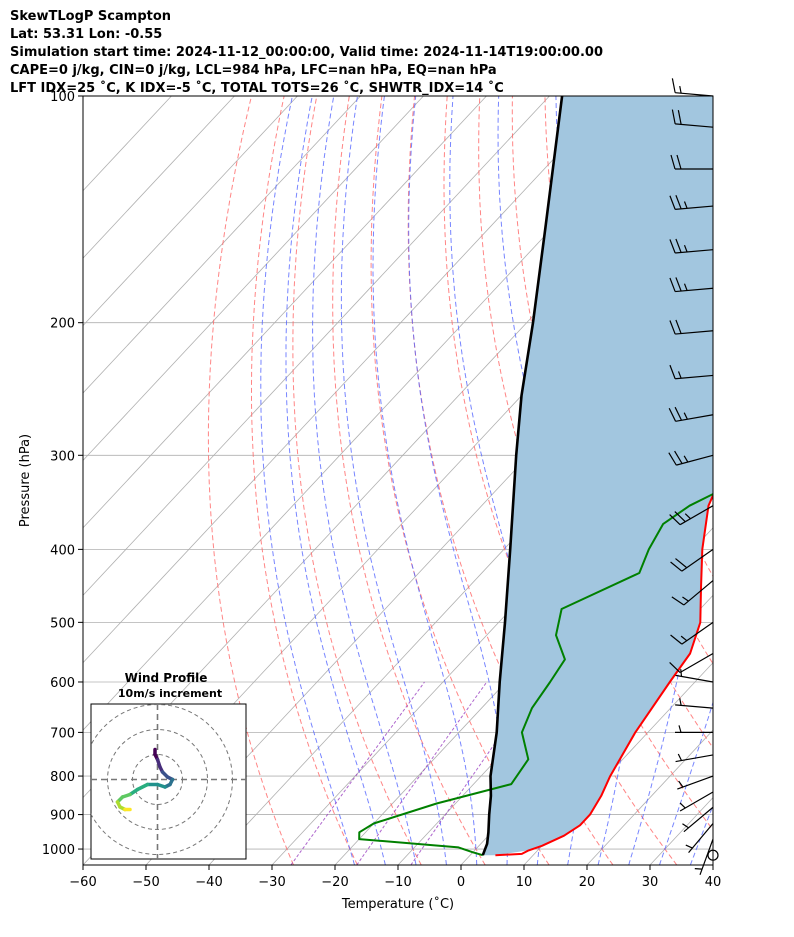  Describe the element at coordinates (25, 480) in the screenshot. I see `y-axis-label: Pressure (hPa)` at that location.